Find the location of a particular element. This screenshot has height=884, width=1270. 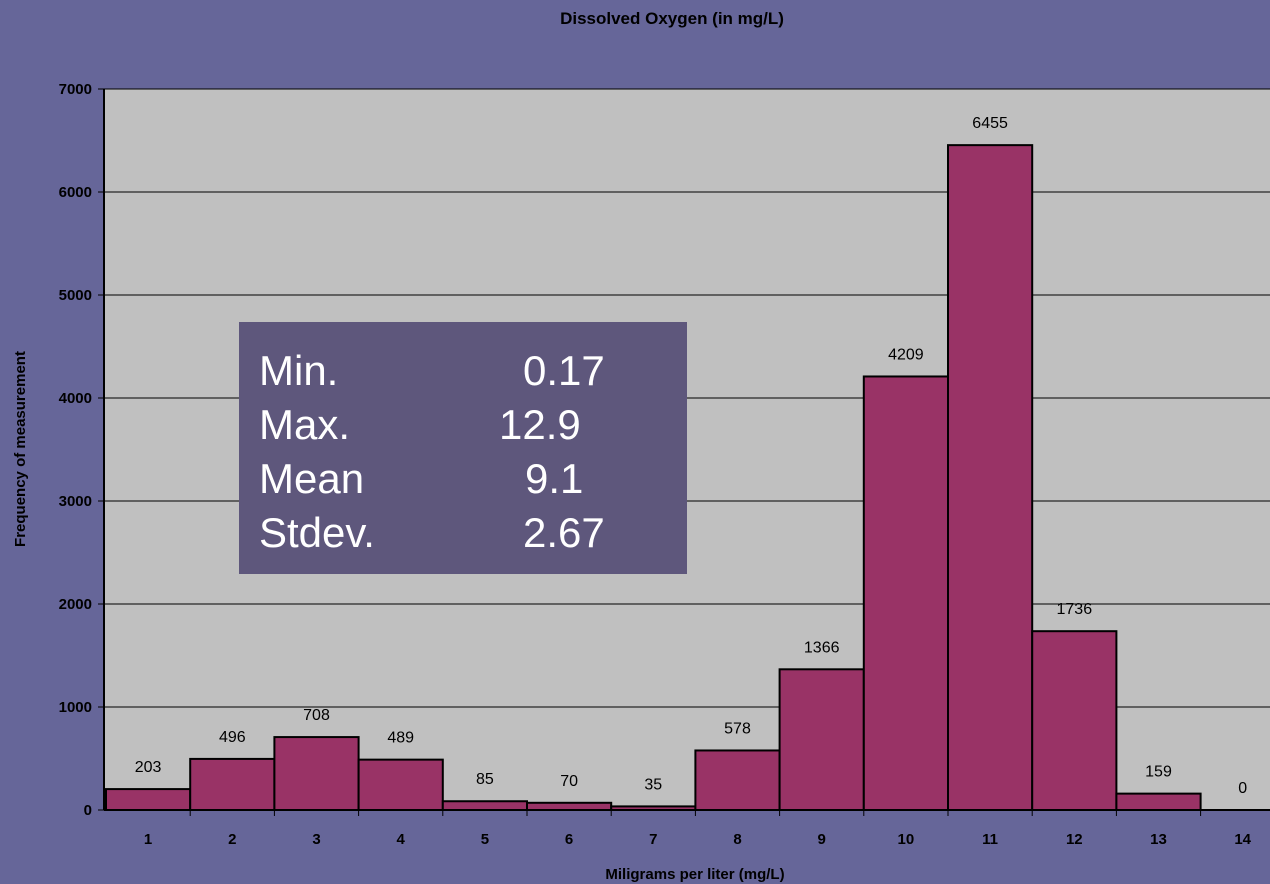

data-label: 0 is located at coordinates (1242, 788).